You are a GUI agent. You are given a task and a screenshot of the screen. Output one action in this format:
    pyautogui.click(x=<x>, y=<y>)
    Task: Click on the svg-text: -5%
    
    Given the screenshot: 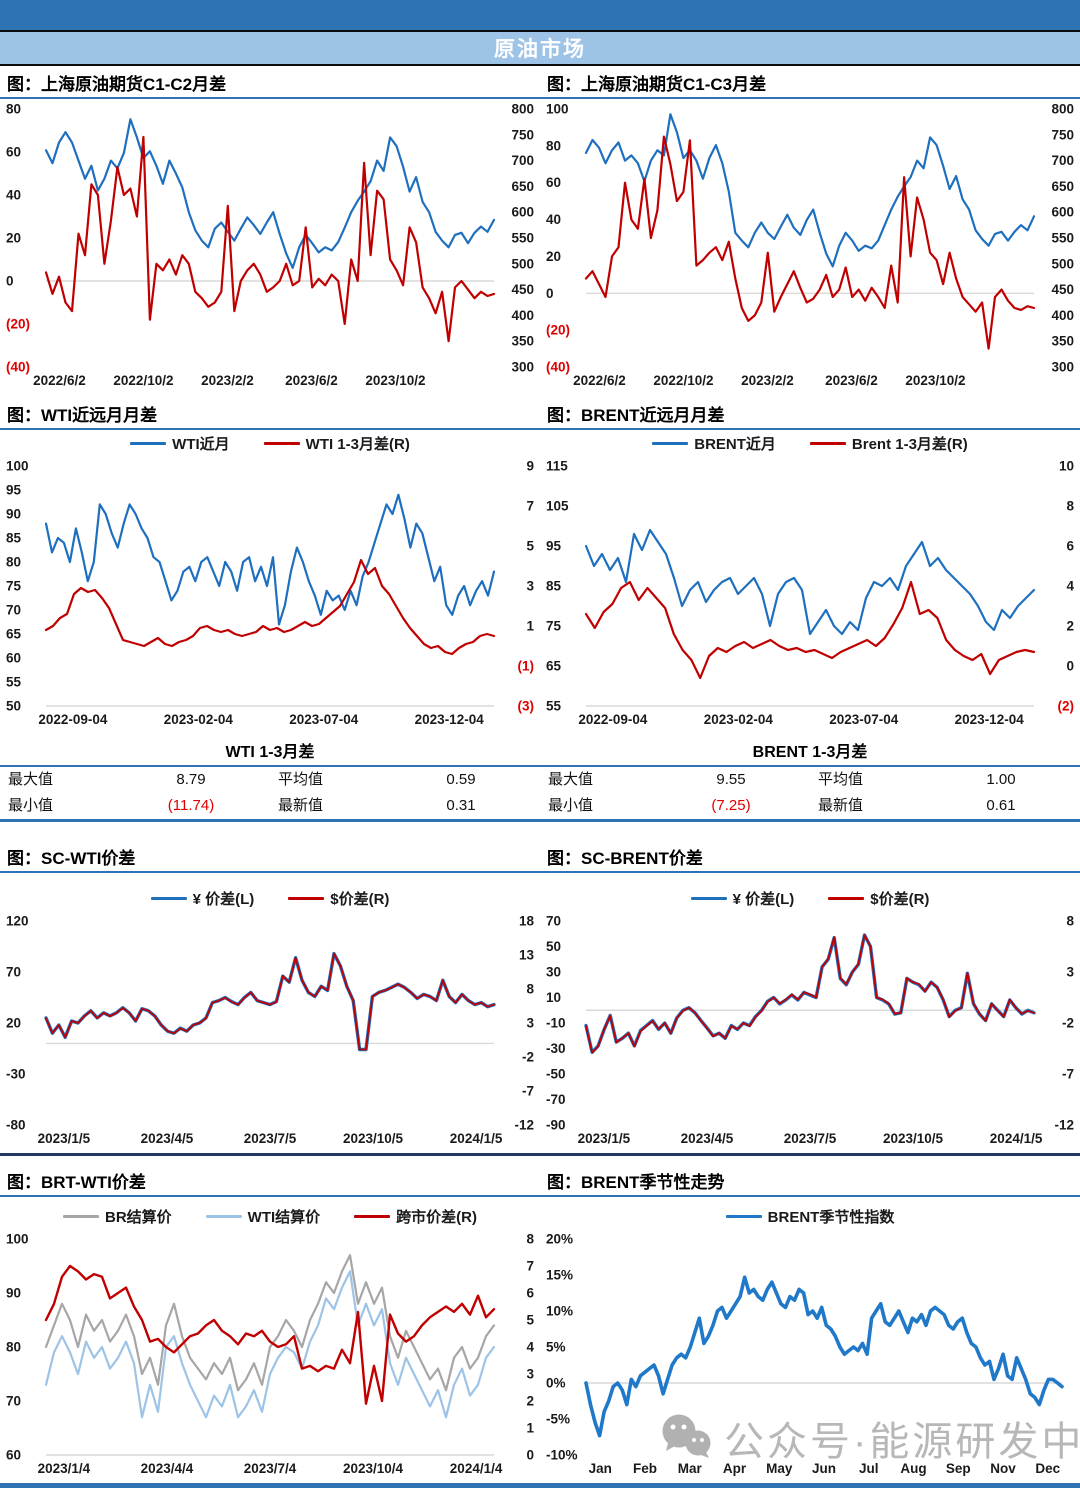 What is the action you would take?
    pyautogui.click(x=558, y=1419)
    